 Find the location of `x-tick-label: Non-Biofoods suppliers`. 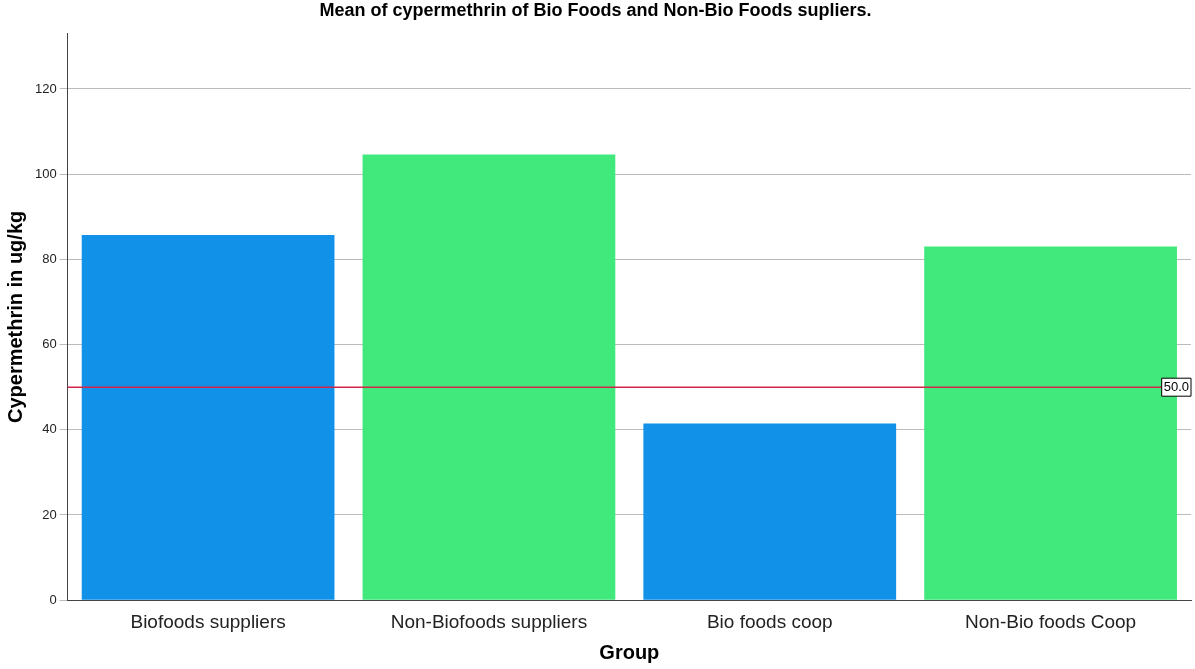

x-tick-label: Non-Biofoods suppliers is located at coordinates (489, 621).